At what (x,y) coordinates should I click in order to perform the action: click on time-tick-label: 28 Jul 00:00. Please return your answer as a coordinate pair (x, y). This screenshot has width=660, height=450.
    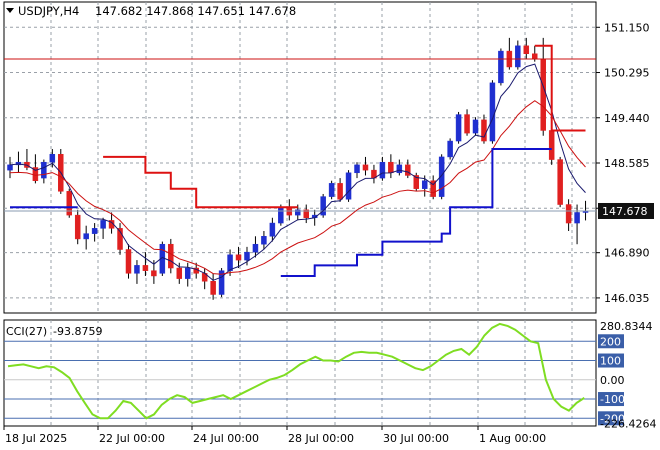
    Looking at the image, I should click on (321, 438).